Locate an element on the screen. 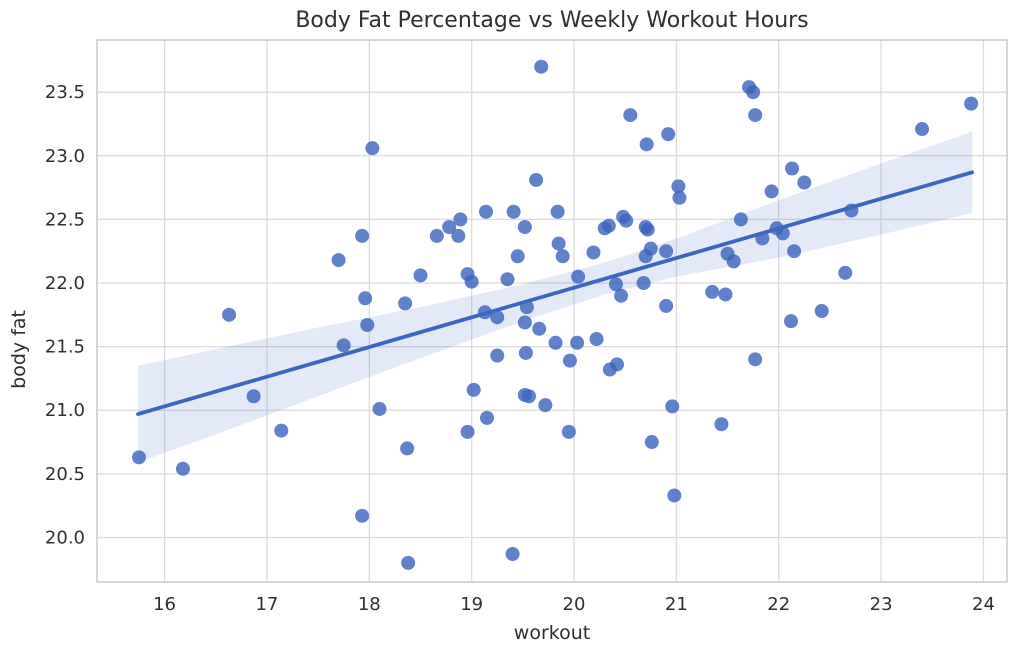  y-tick-label: 21.5 is located at coordinates (65, 347).